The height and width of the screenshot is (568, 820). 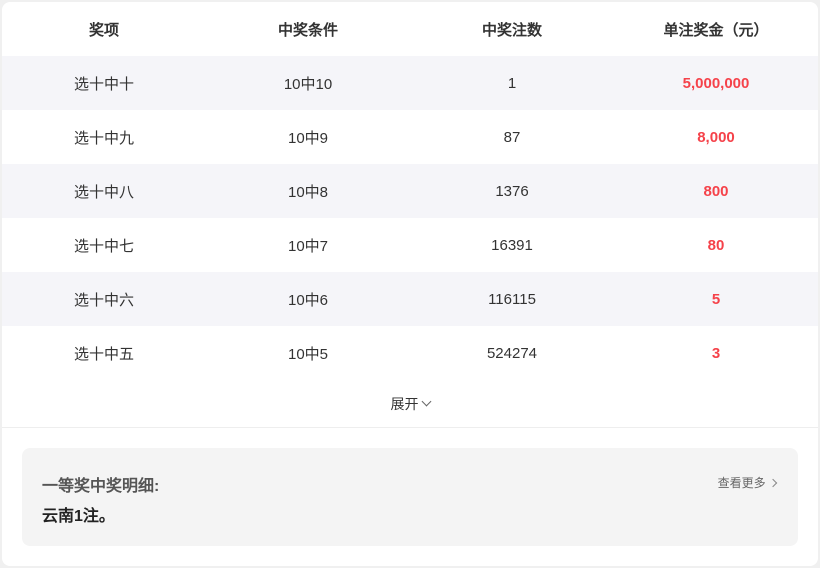 I want to click on table-row: 选十中七 10中7 16391 80, so click(x=410, y=245).